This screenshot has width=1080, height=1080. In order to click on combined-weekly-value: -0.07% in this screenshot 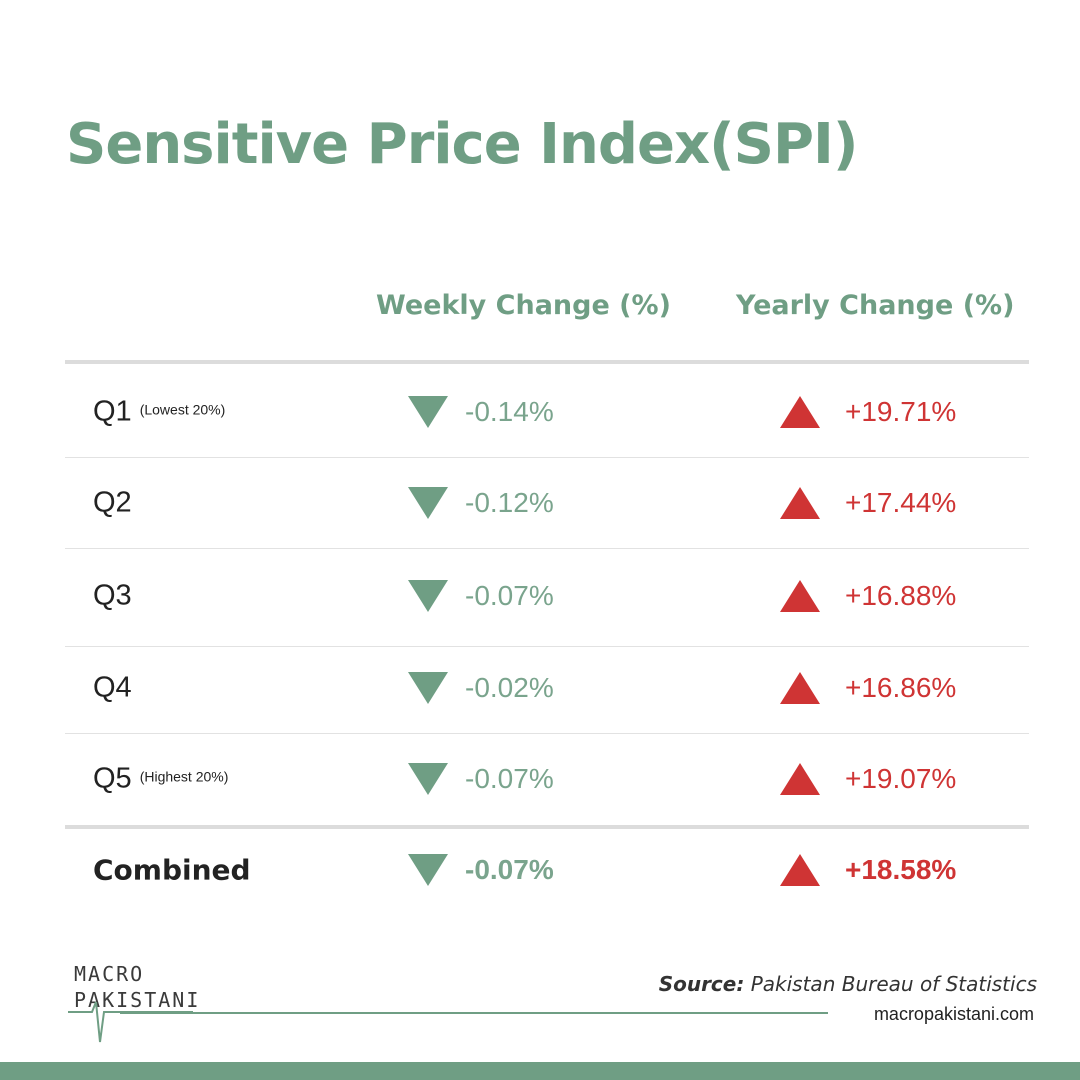, I will do `click(509, 869)`.